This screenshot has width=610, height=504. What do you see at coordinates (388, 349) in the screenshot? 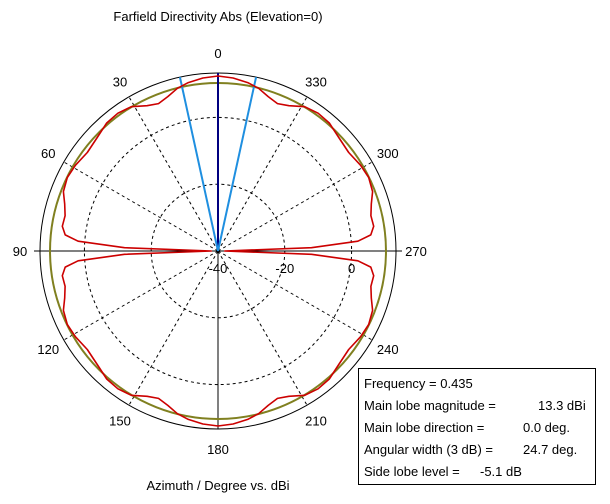
I see `angle-tick-240: 240` at bounding box center [388, 349].